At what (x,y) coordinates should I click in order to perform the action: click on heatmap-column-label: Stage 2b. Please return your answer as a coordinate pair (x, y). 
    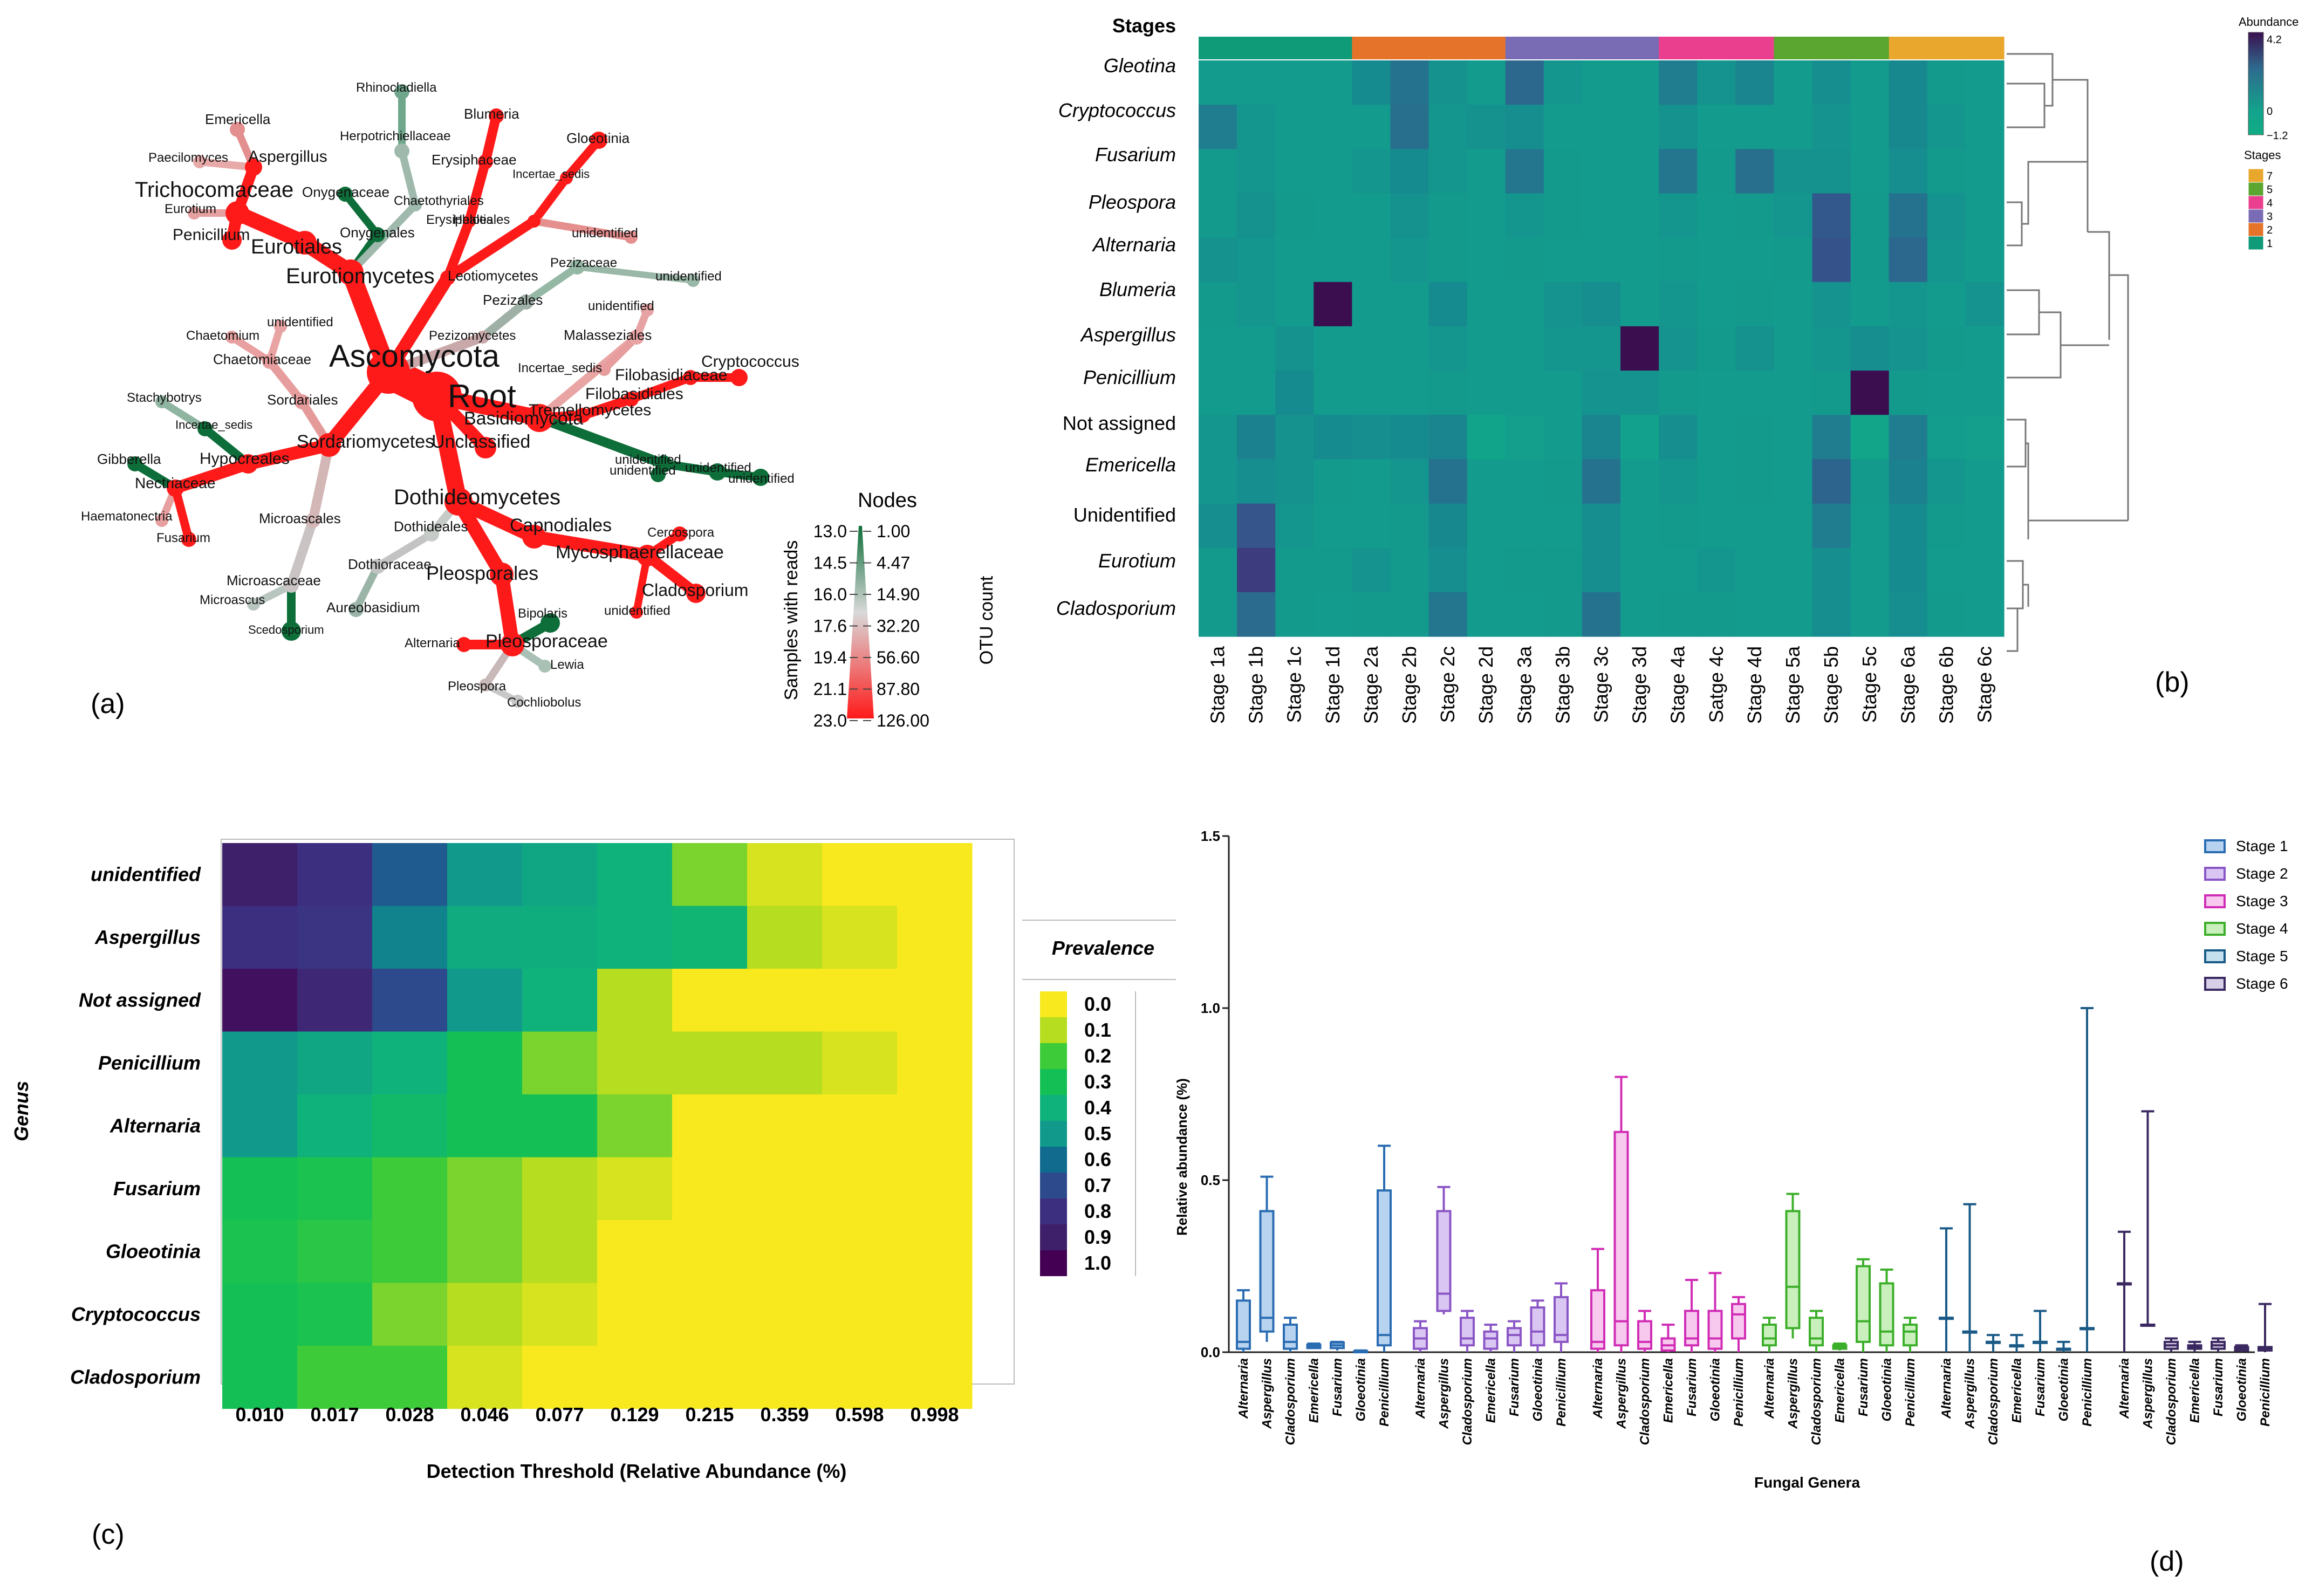
    Looking at the image, I should click on (1409, 685).